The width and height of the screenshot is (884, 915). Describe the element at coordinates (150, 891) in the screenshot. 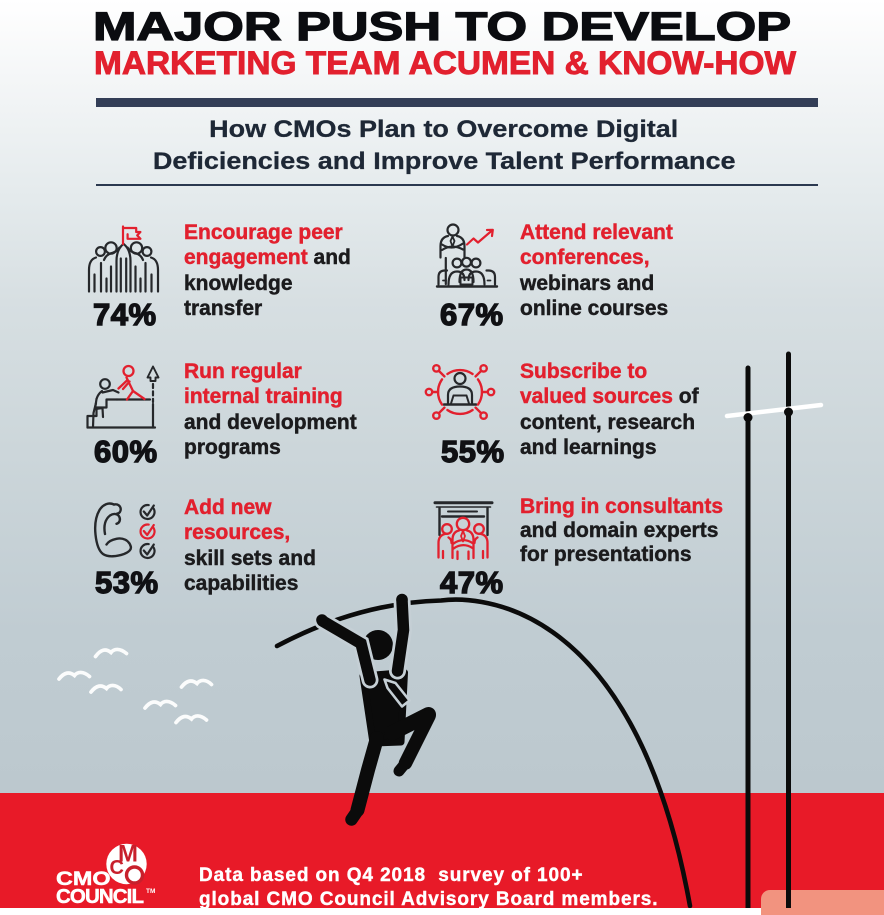

I see `svg-text: TM` at that location.